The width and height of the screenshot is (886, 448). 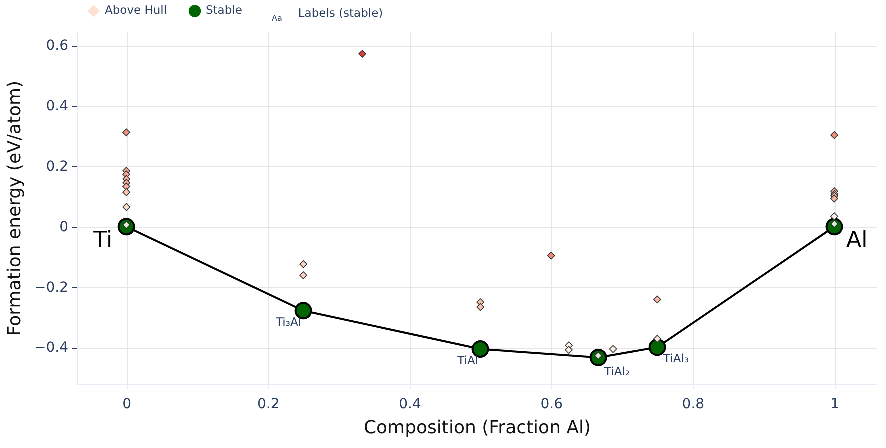 I want to click on y-tick-label: 0.6, so click(x=57, y=46).